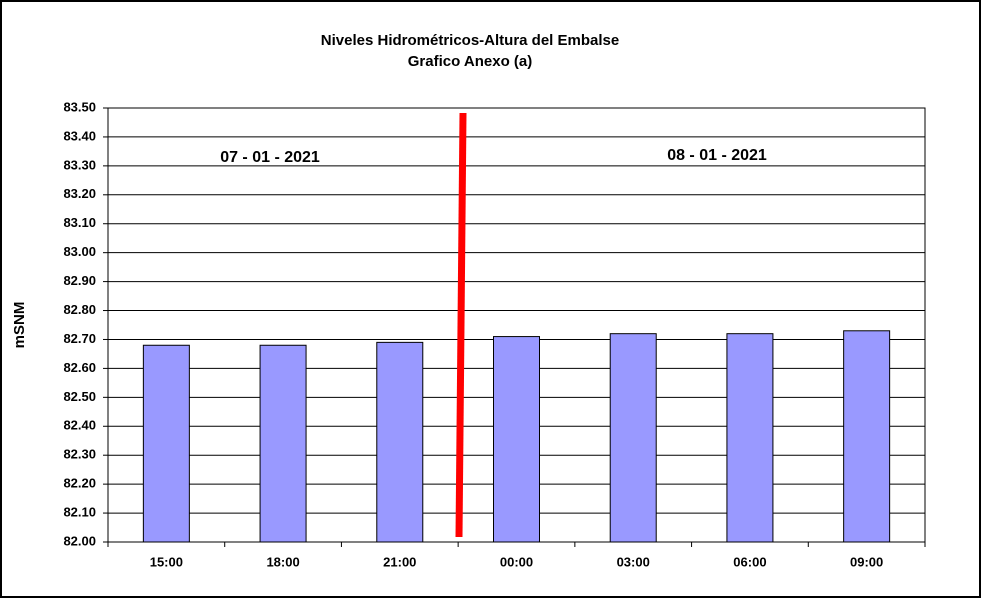 The height and width of the screenshot is (600, 983). I want to click on y-tick-label: 82.40, so click(79, 425).